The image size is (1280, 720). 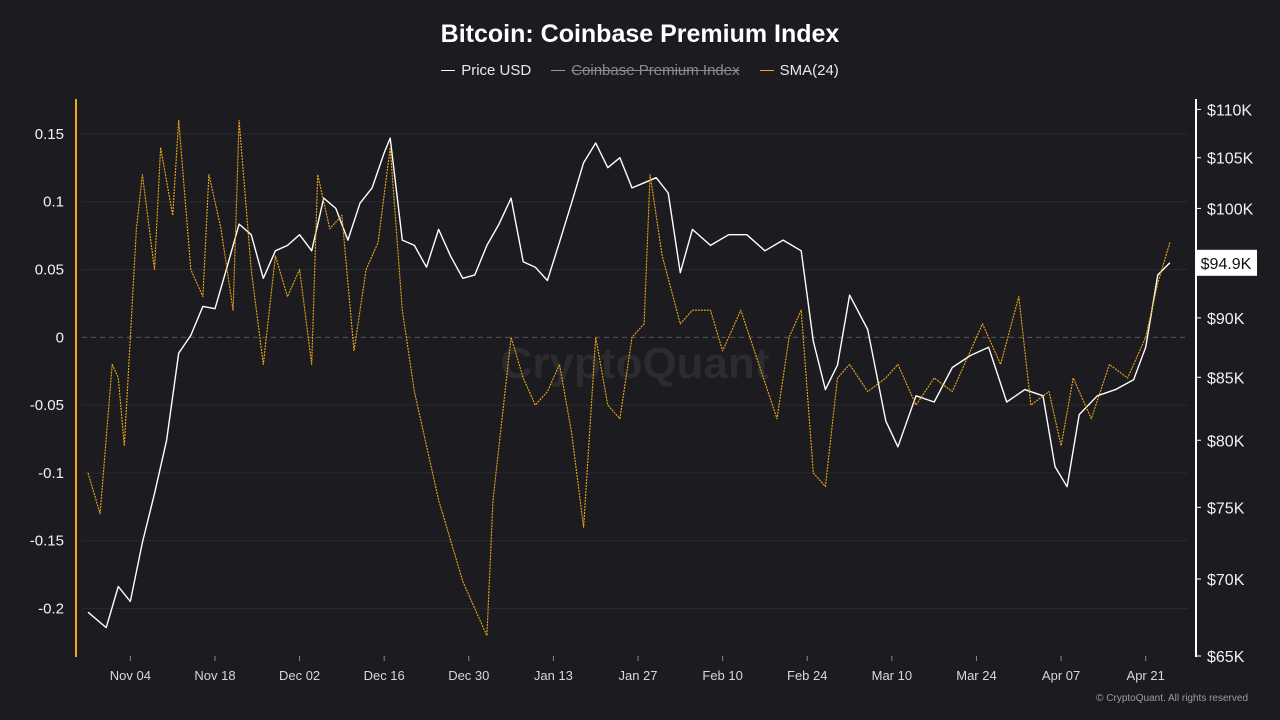 What do you see at coordinates (1226, 580) in the screenshot?
I see `y-right-tick-label: $70K` at bounding box center [1226, 580].